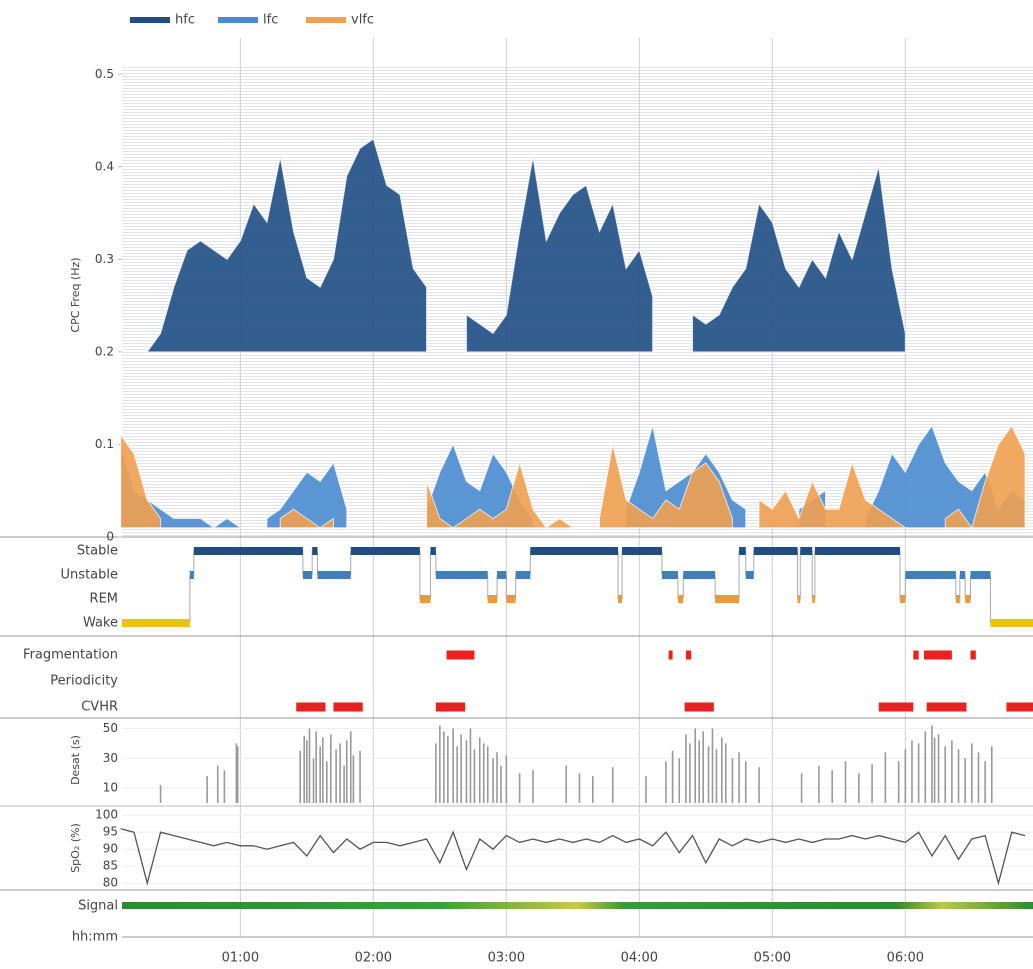  What do you see at coordinates (240, 958) in the screenshot?
I see `x-tick-label: 01:00` at bounding box center [240, 958].